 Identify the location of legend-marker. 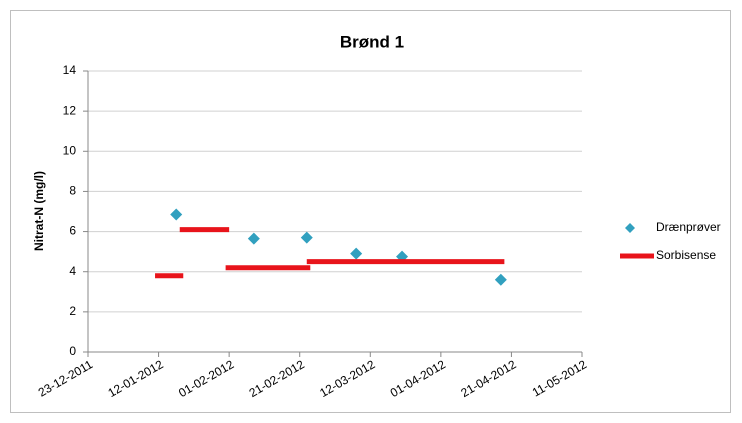
(630, 228).